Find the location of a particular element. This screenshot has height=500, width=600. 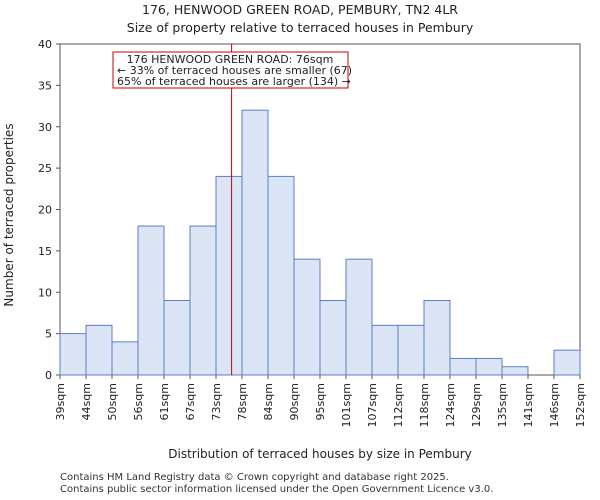

y-tick-label: 0 is located at coordinates (48, 375).